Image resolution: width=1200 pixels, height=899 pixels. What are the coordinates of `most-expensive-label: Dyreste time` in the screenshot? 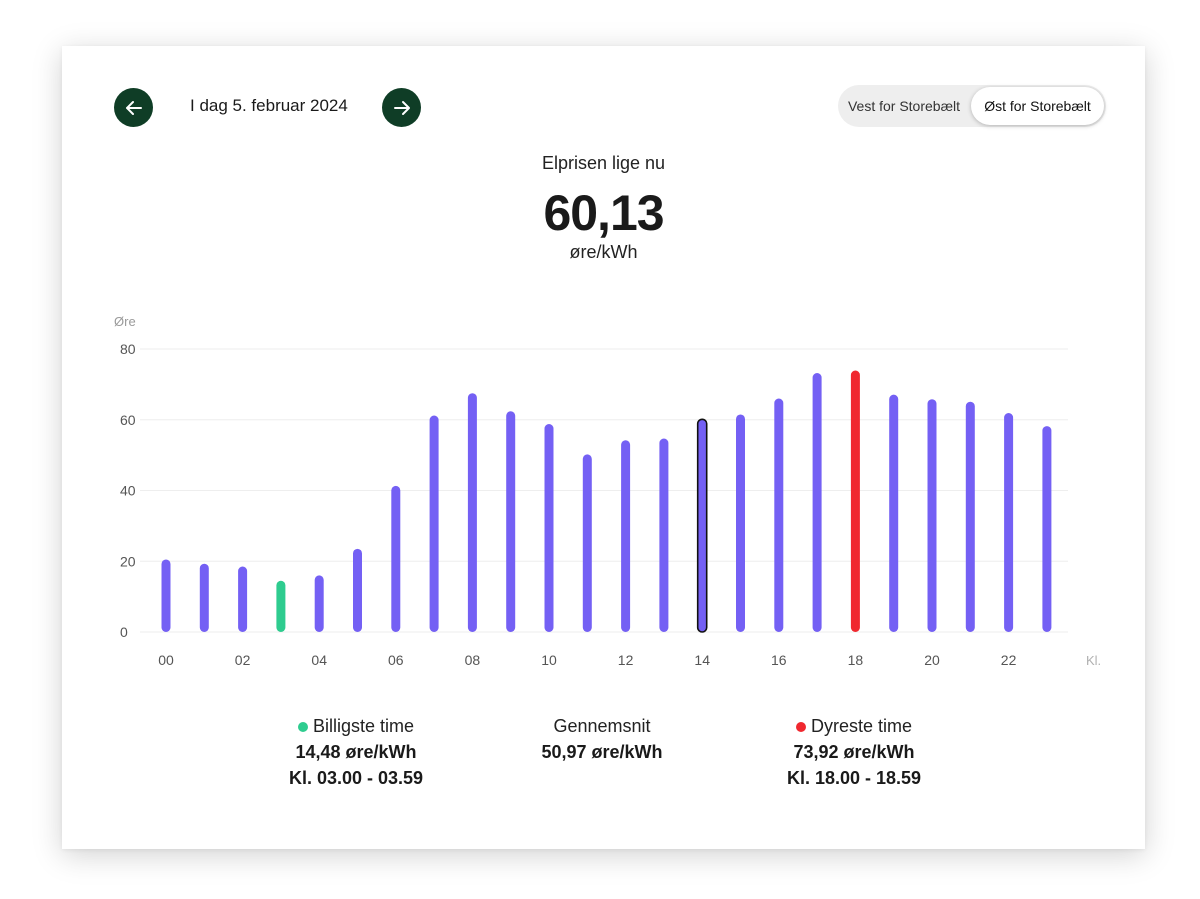 It's located at (861, 726).